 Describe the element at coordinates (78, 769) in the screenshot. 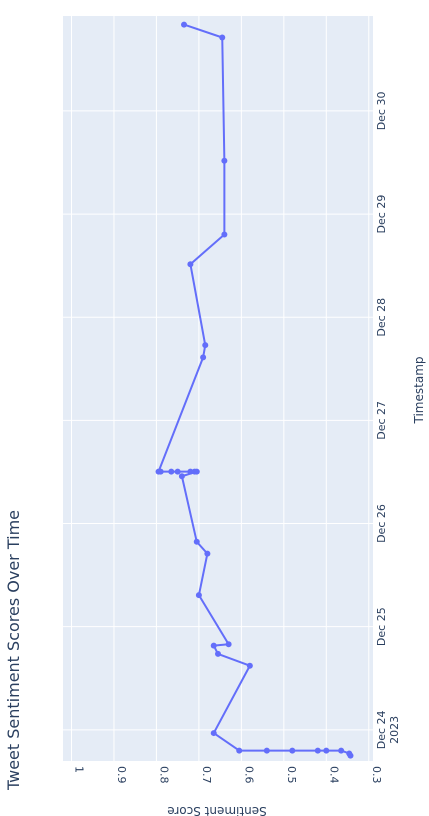

I see `y-tick-label: 1` at that location.